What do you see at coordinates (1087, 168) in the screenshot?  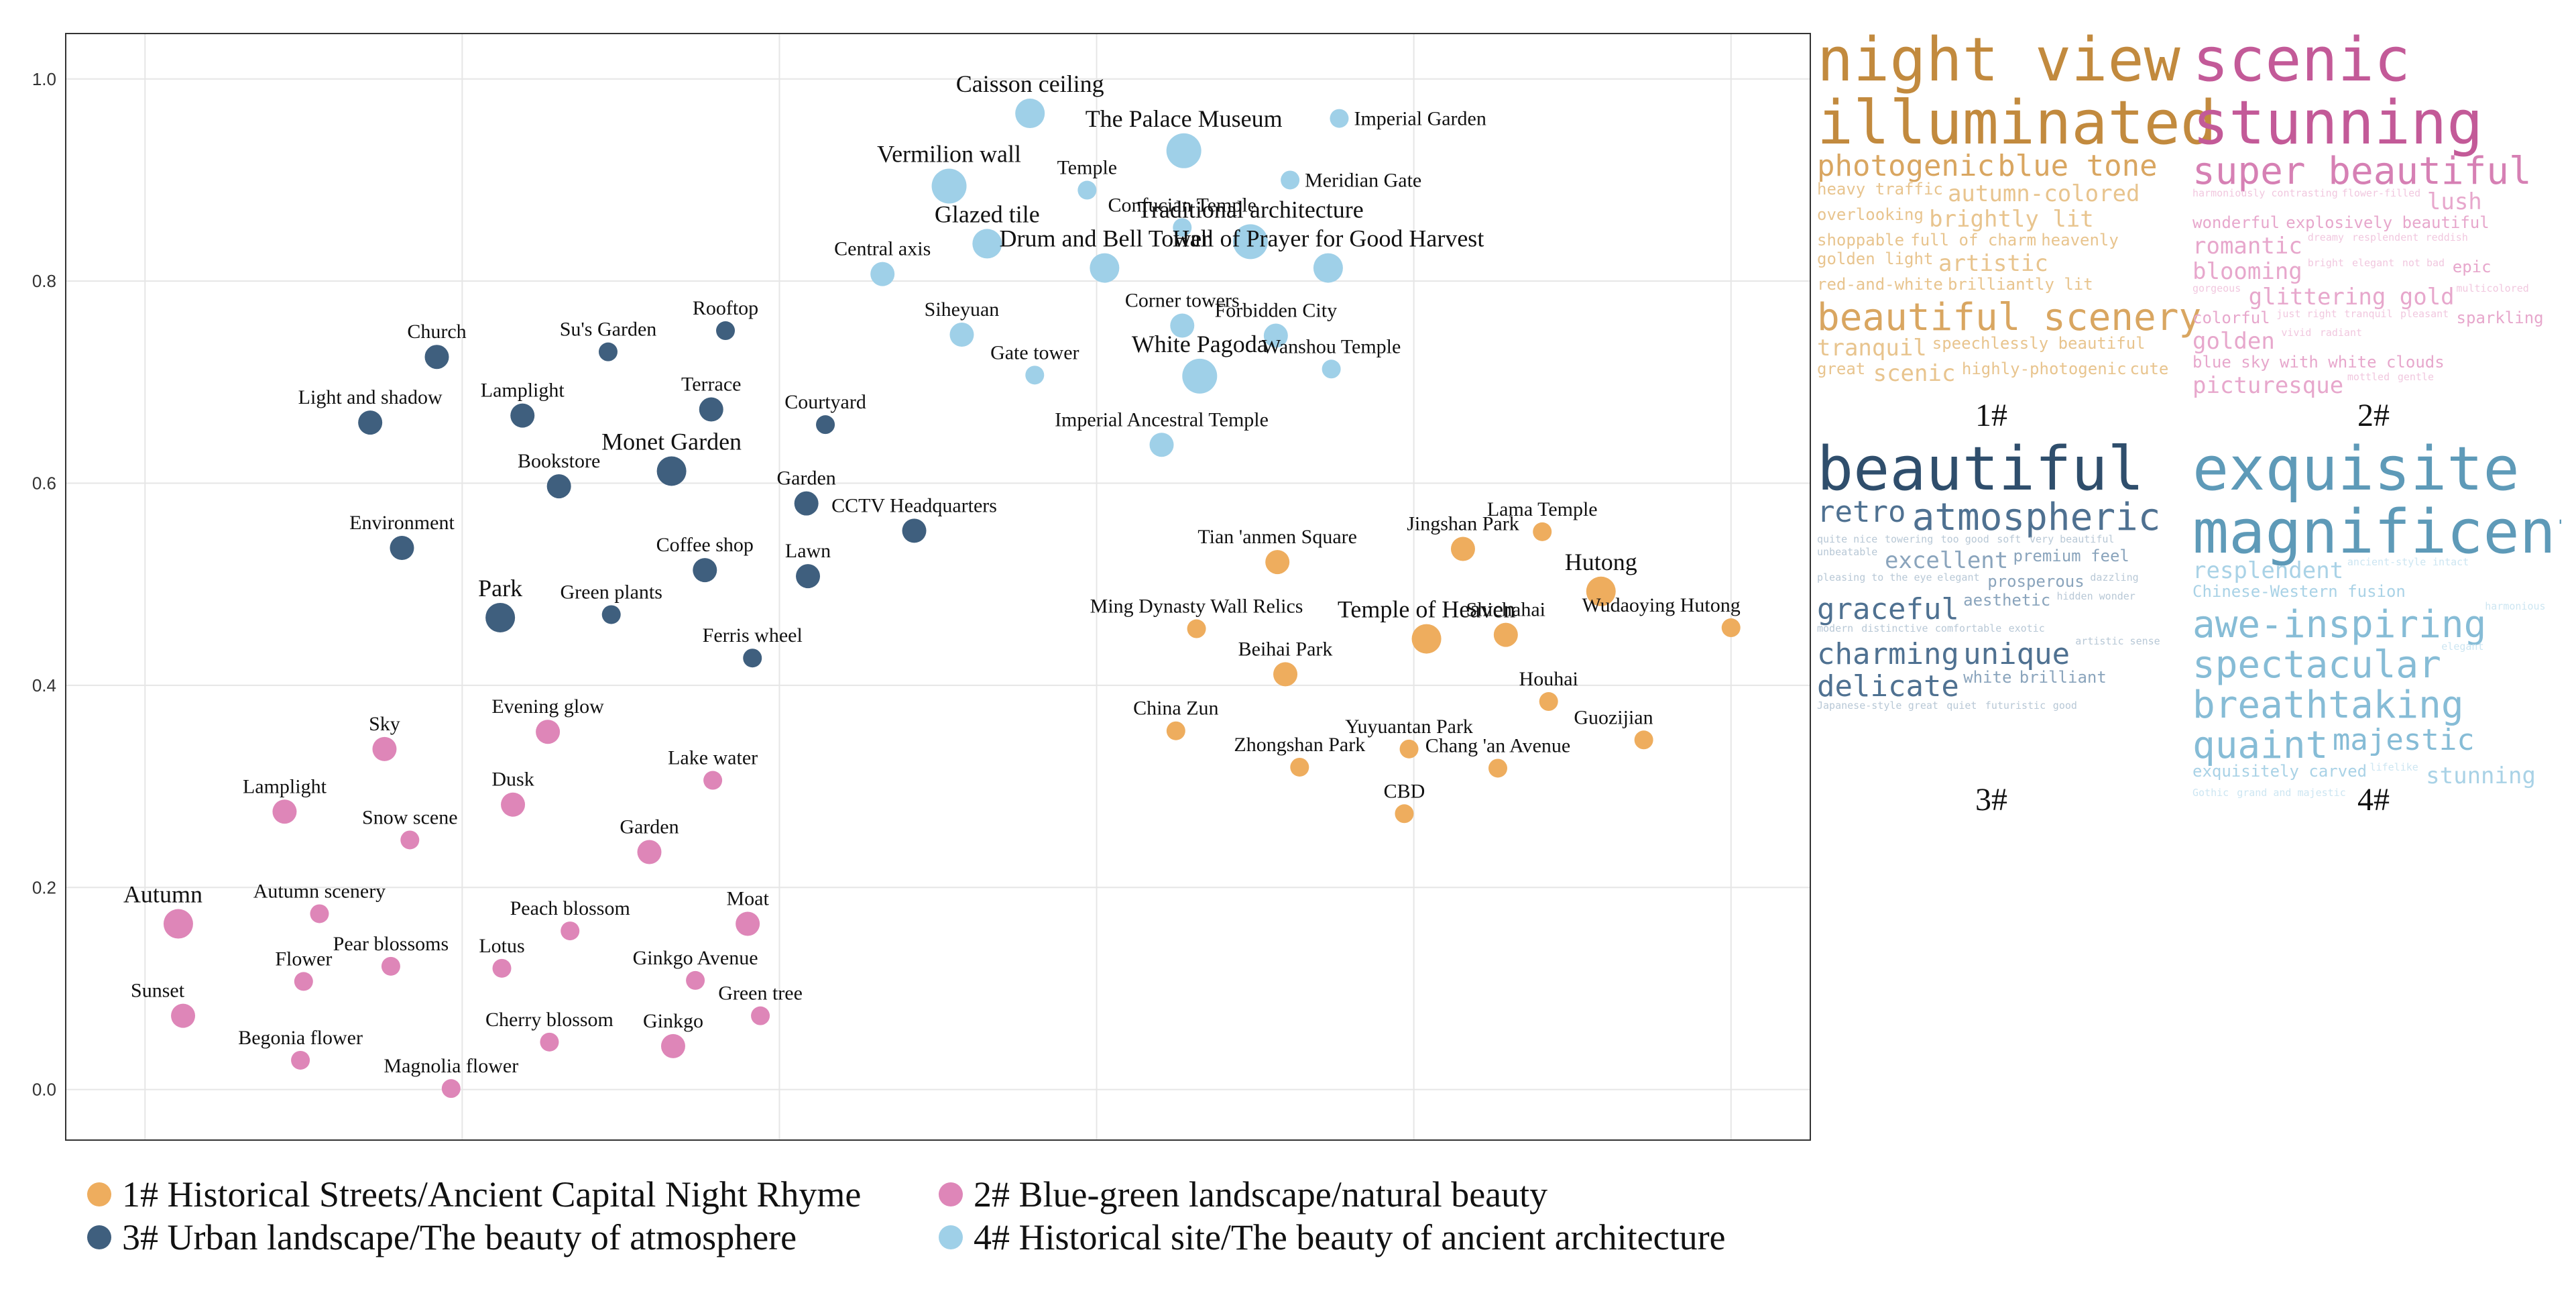 I see `point-label-temple: Temple` at bounding box center [1087, 168].